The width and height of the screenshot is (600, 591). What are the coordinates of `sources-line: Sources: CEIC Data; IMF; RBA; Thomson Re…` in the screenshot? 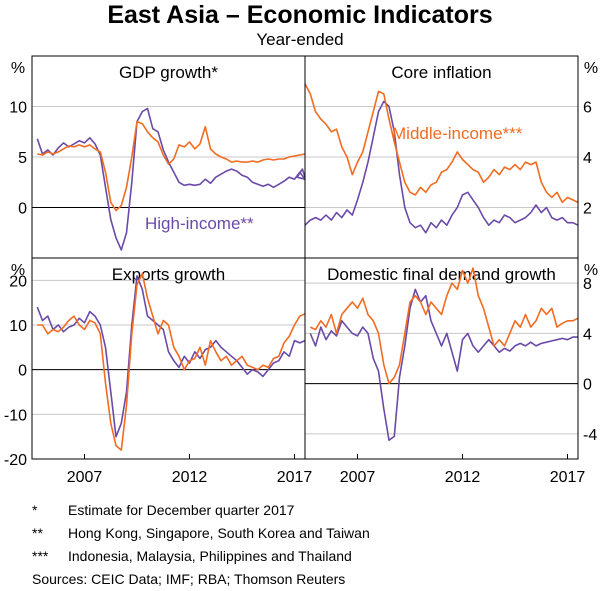 It's located at (189, 579).